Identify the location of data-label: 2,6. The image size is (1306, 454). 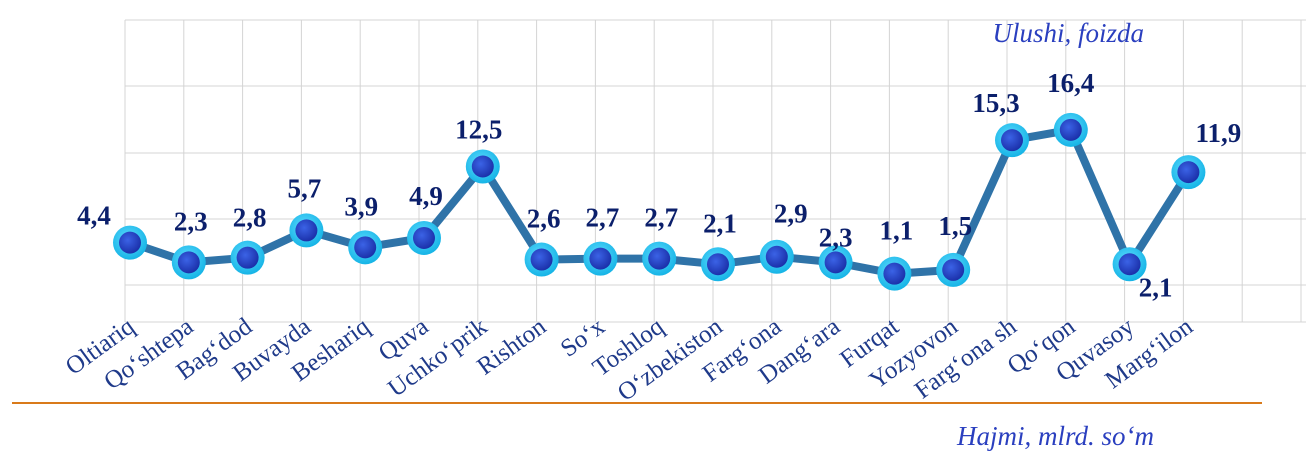
(544, 219).